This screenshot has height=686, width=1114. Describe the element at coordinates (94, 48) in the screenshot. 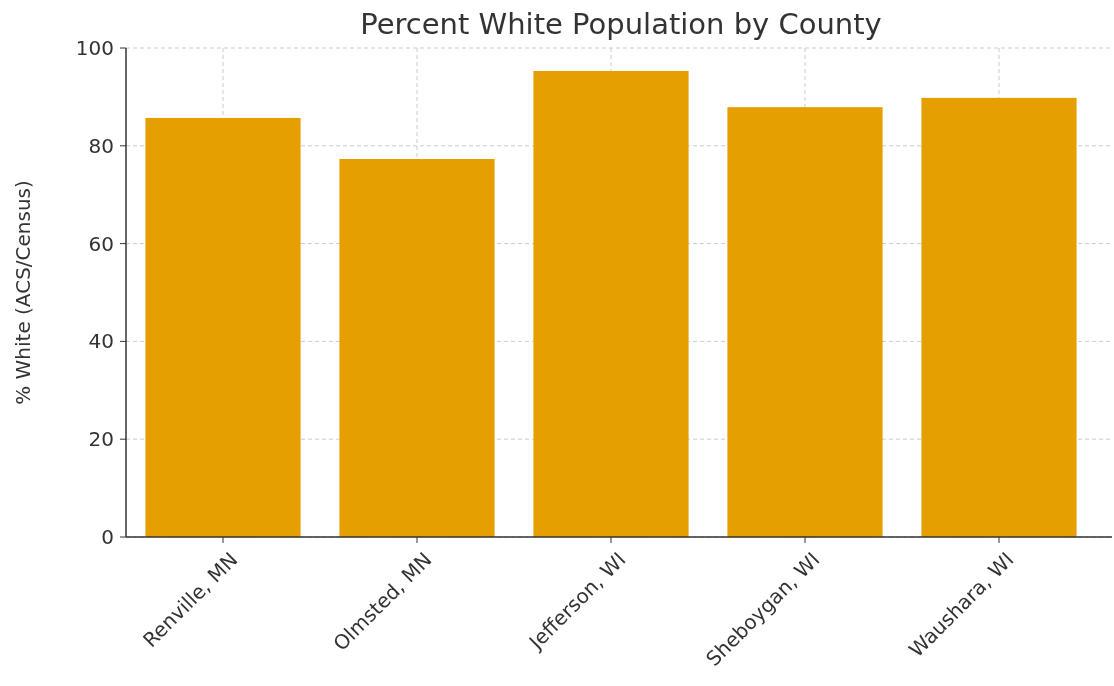

I see `y-tick-label: 100` at that location.